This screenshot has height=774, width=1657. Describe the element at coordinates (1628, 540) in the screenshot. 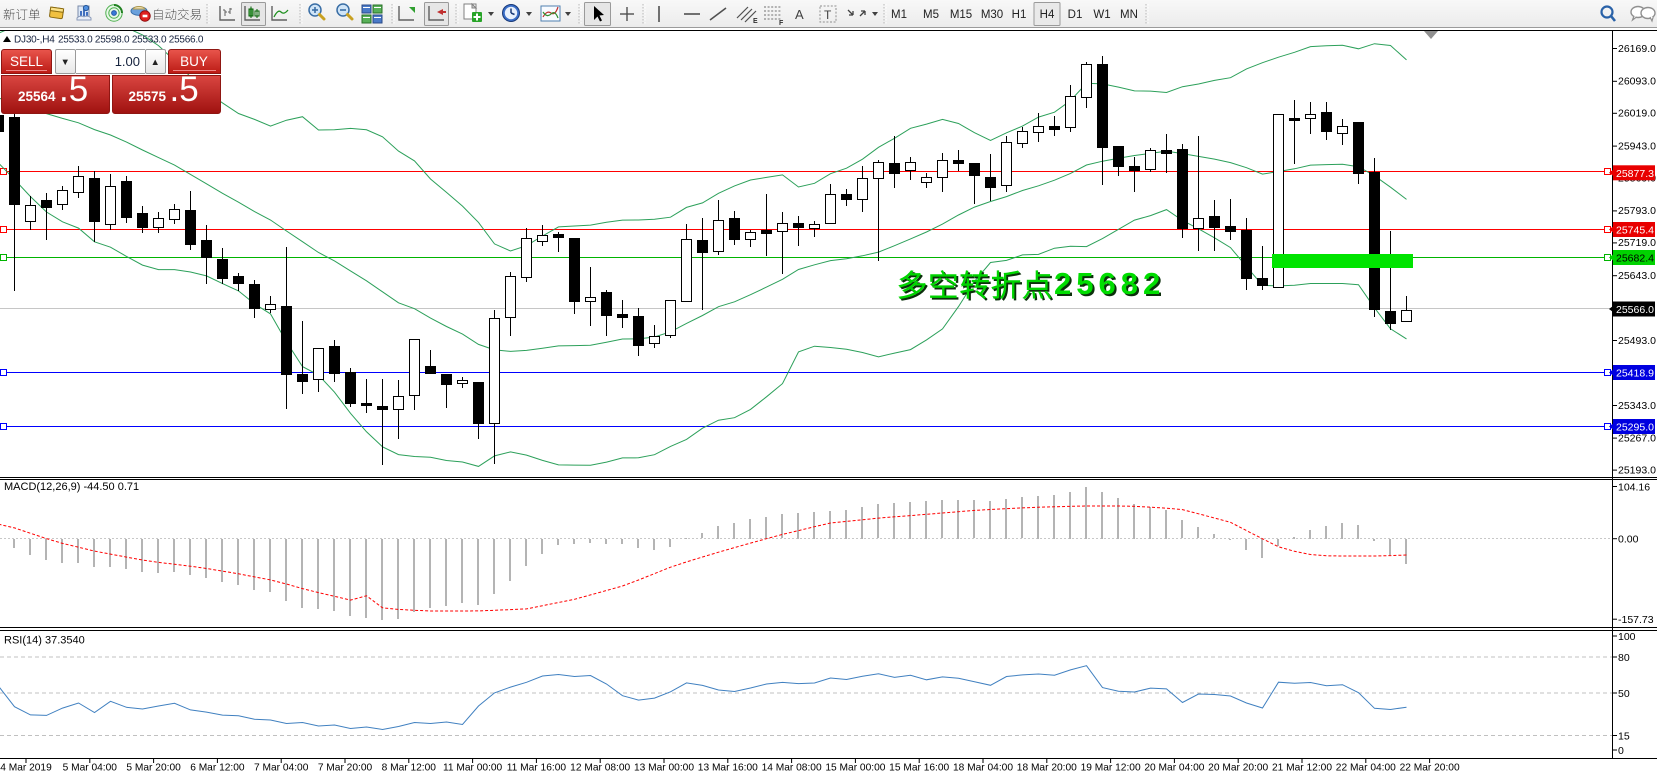

I see `svg-text: 0.00` at that location.